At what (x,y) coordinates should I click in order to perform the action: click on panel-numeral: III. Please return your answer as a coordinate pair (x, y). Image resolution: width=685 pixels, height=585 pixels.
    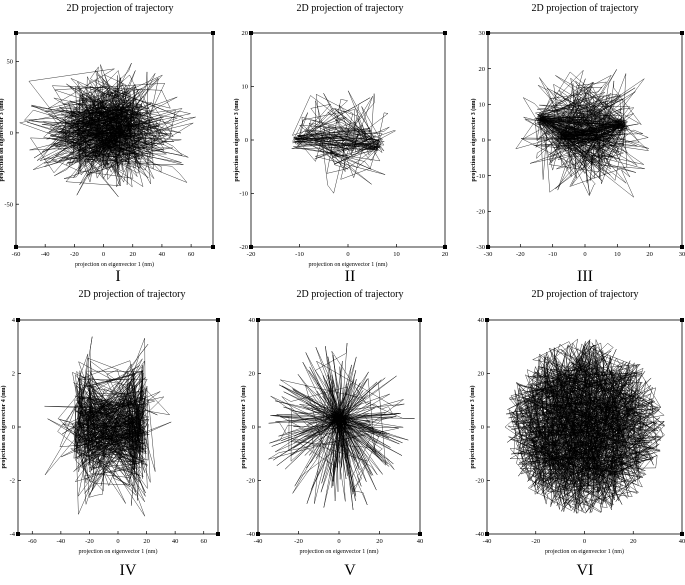
    Looking at the image, I should click on (585, 276).